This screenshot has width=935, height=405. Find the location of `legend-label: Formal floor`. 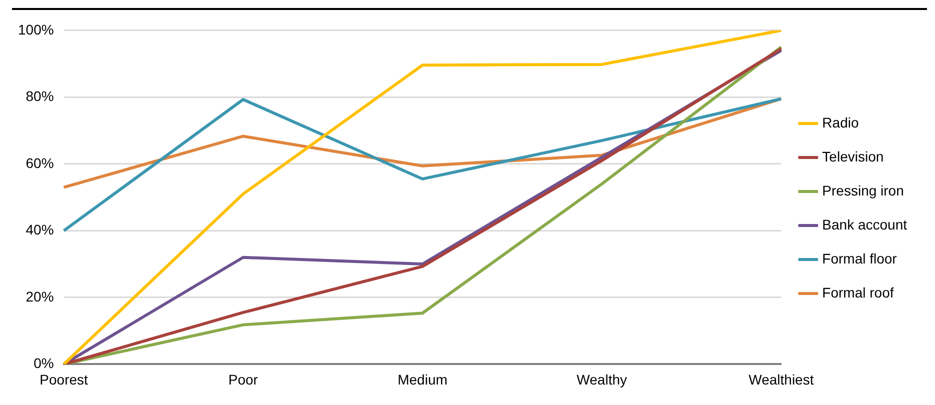

legend-label: Formal floor is located at coordinates (860, 258).